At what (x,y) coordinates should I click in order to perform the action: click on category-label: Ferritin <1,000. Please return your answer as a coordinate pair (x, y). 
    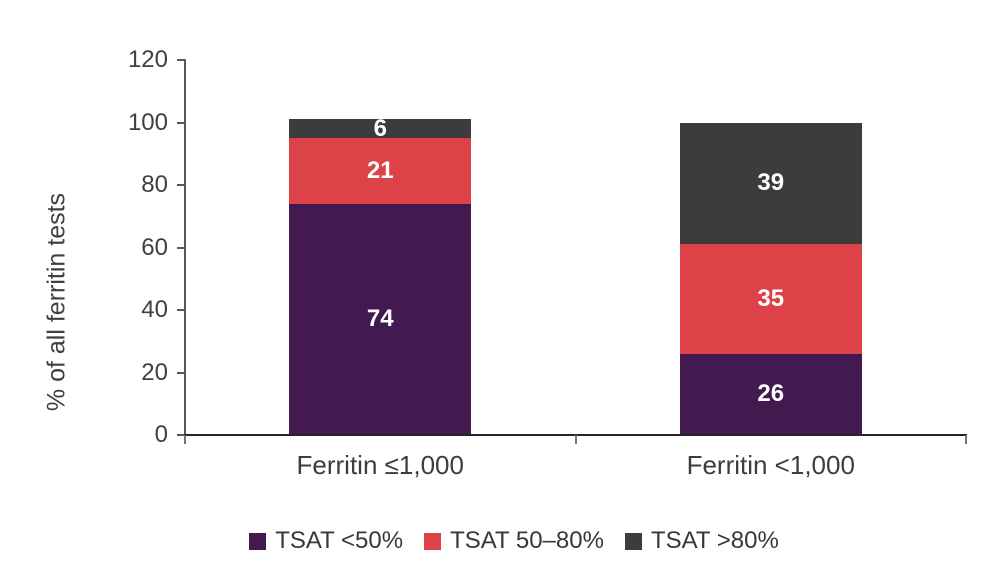
    Looking at the image, I should click on (770, 465).